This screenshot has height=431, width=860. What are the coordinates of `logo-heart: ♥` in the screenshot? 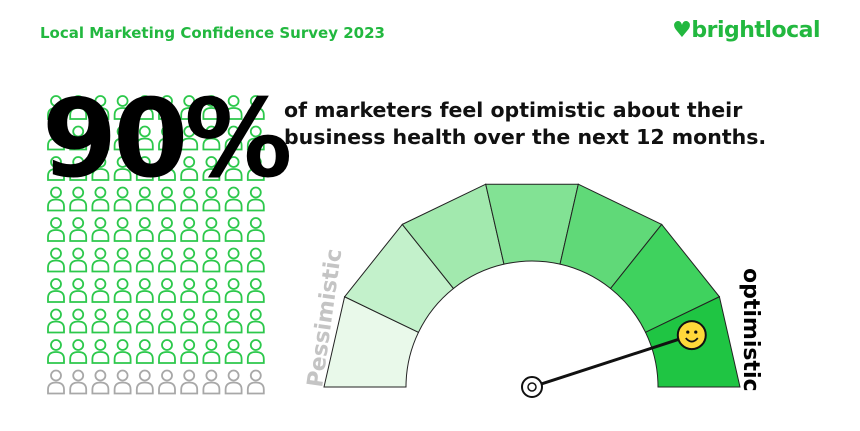 It's located at (682, 30).